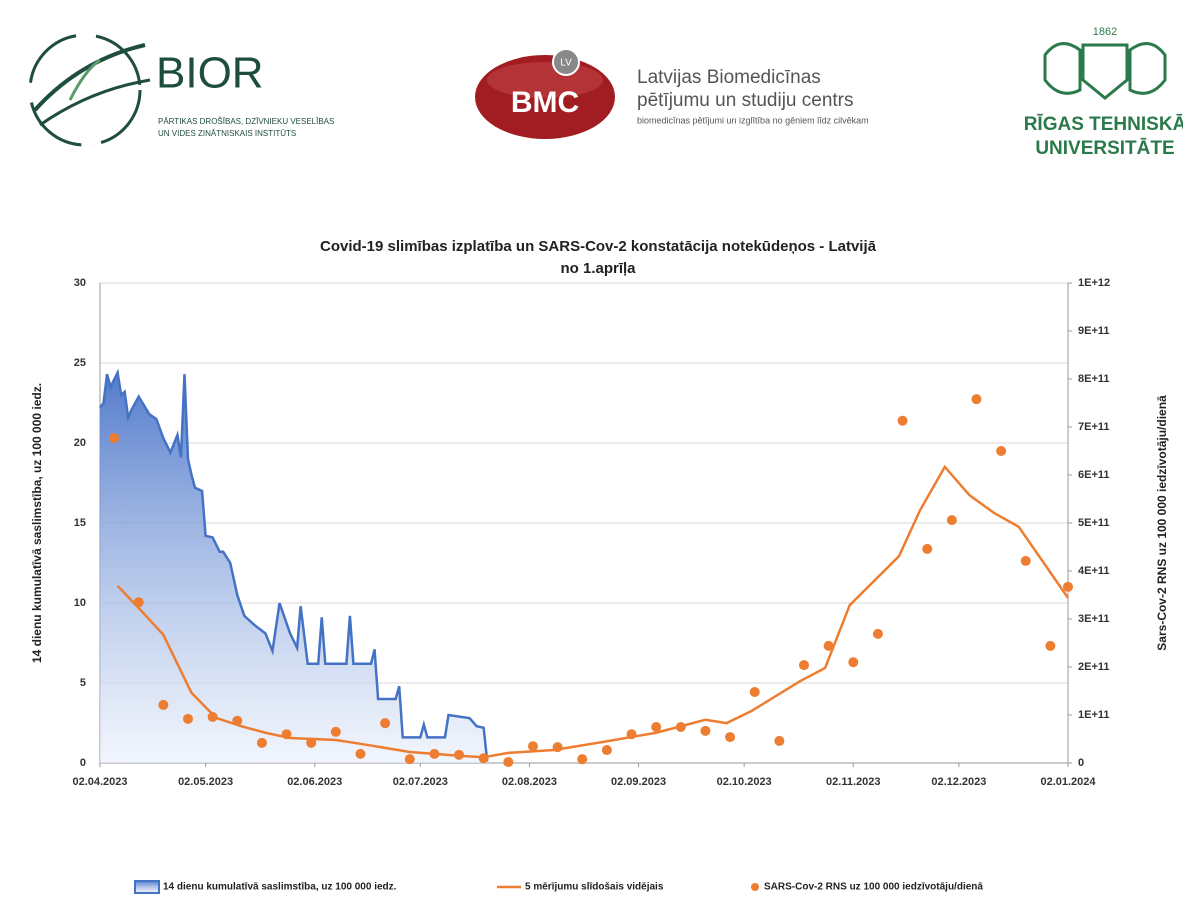  Describe the element at coordinates (420, 782) in the screenshot. I see `x-tick-label: 02.07.2023` at that location.